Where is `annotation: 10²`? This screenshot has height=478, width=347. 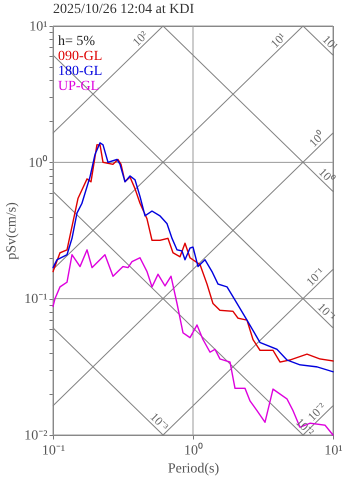 annotation: 10² is located at coordinates (140, 38).